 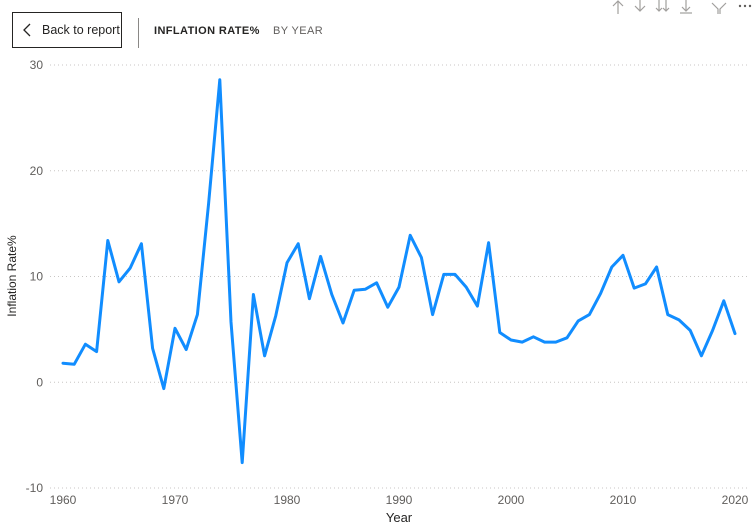 I want to click on arrow-up-icon, so click(x=618, y=7).